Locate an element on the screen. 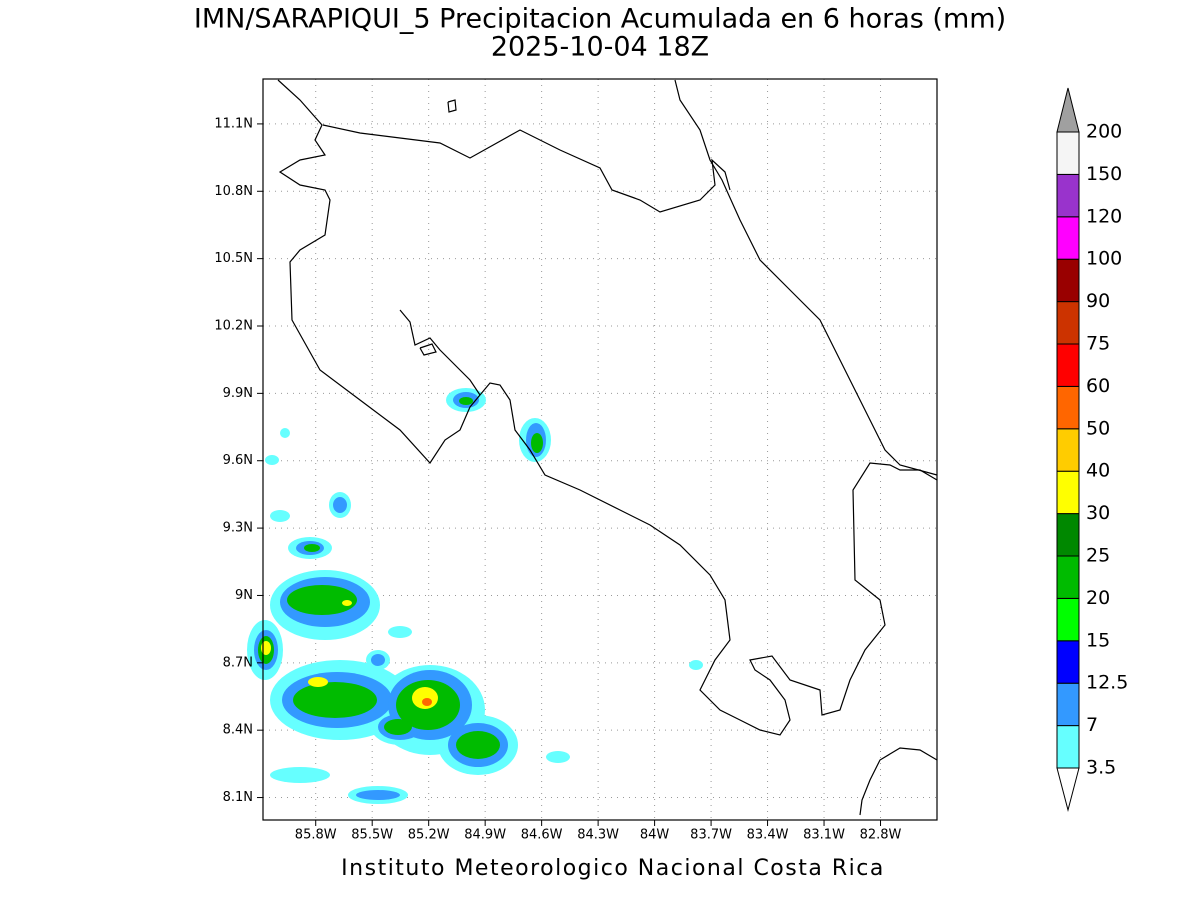 This screenshot has width=1200, height=904. x-tick-label: 83.7W is located at coordinates (711, 835).